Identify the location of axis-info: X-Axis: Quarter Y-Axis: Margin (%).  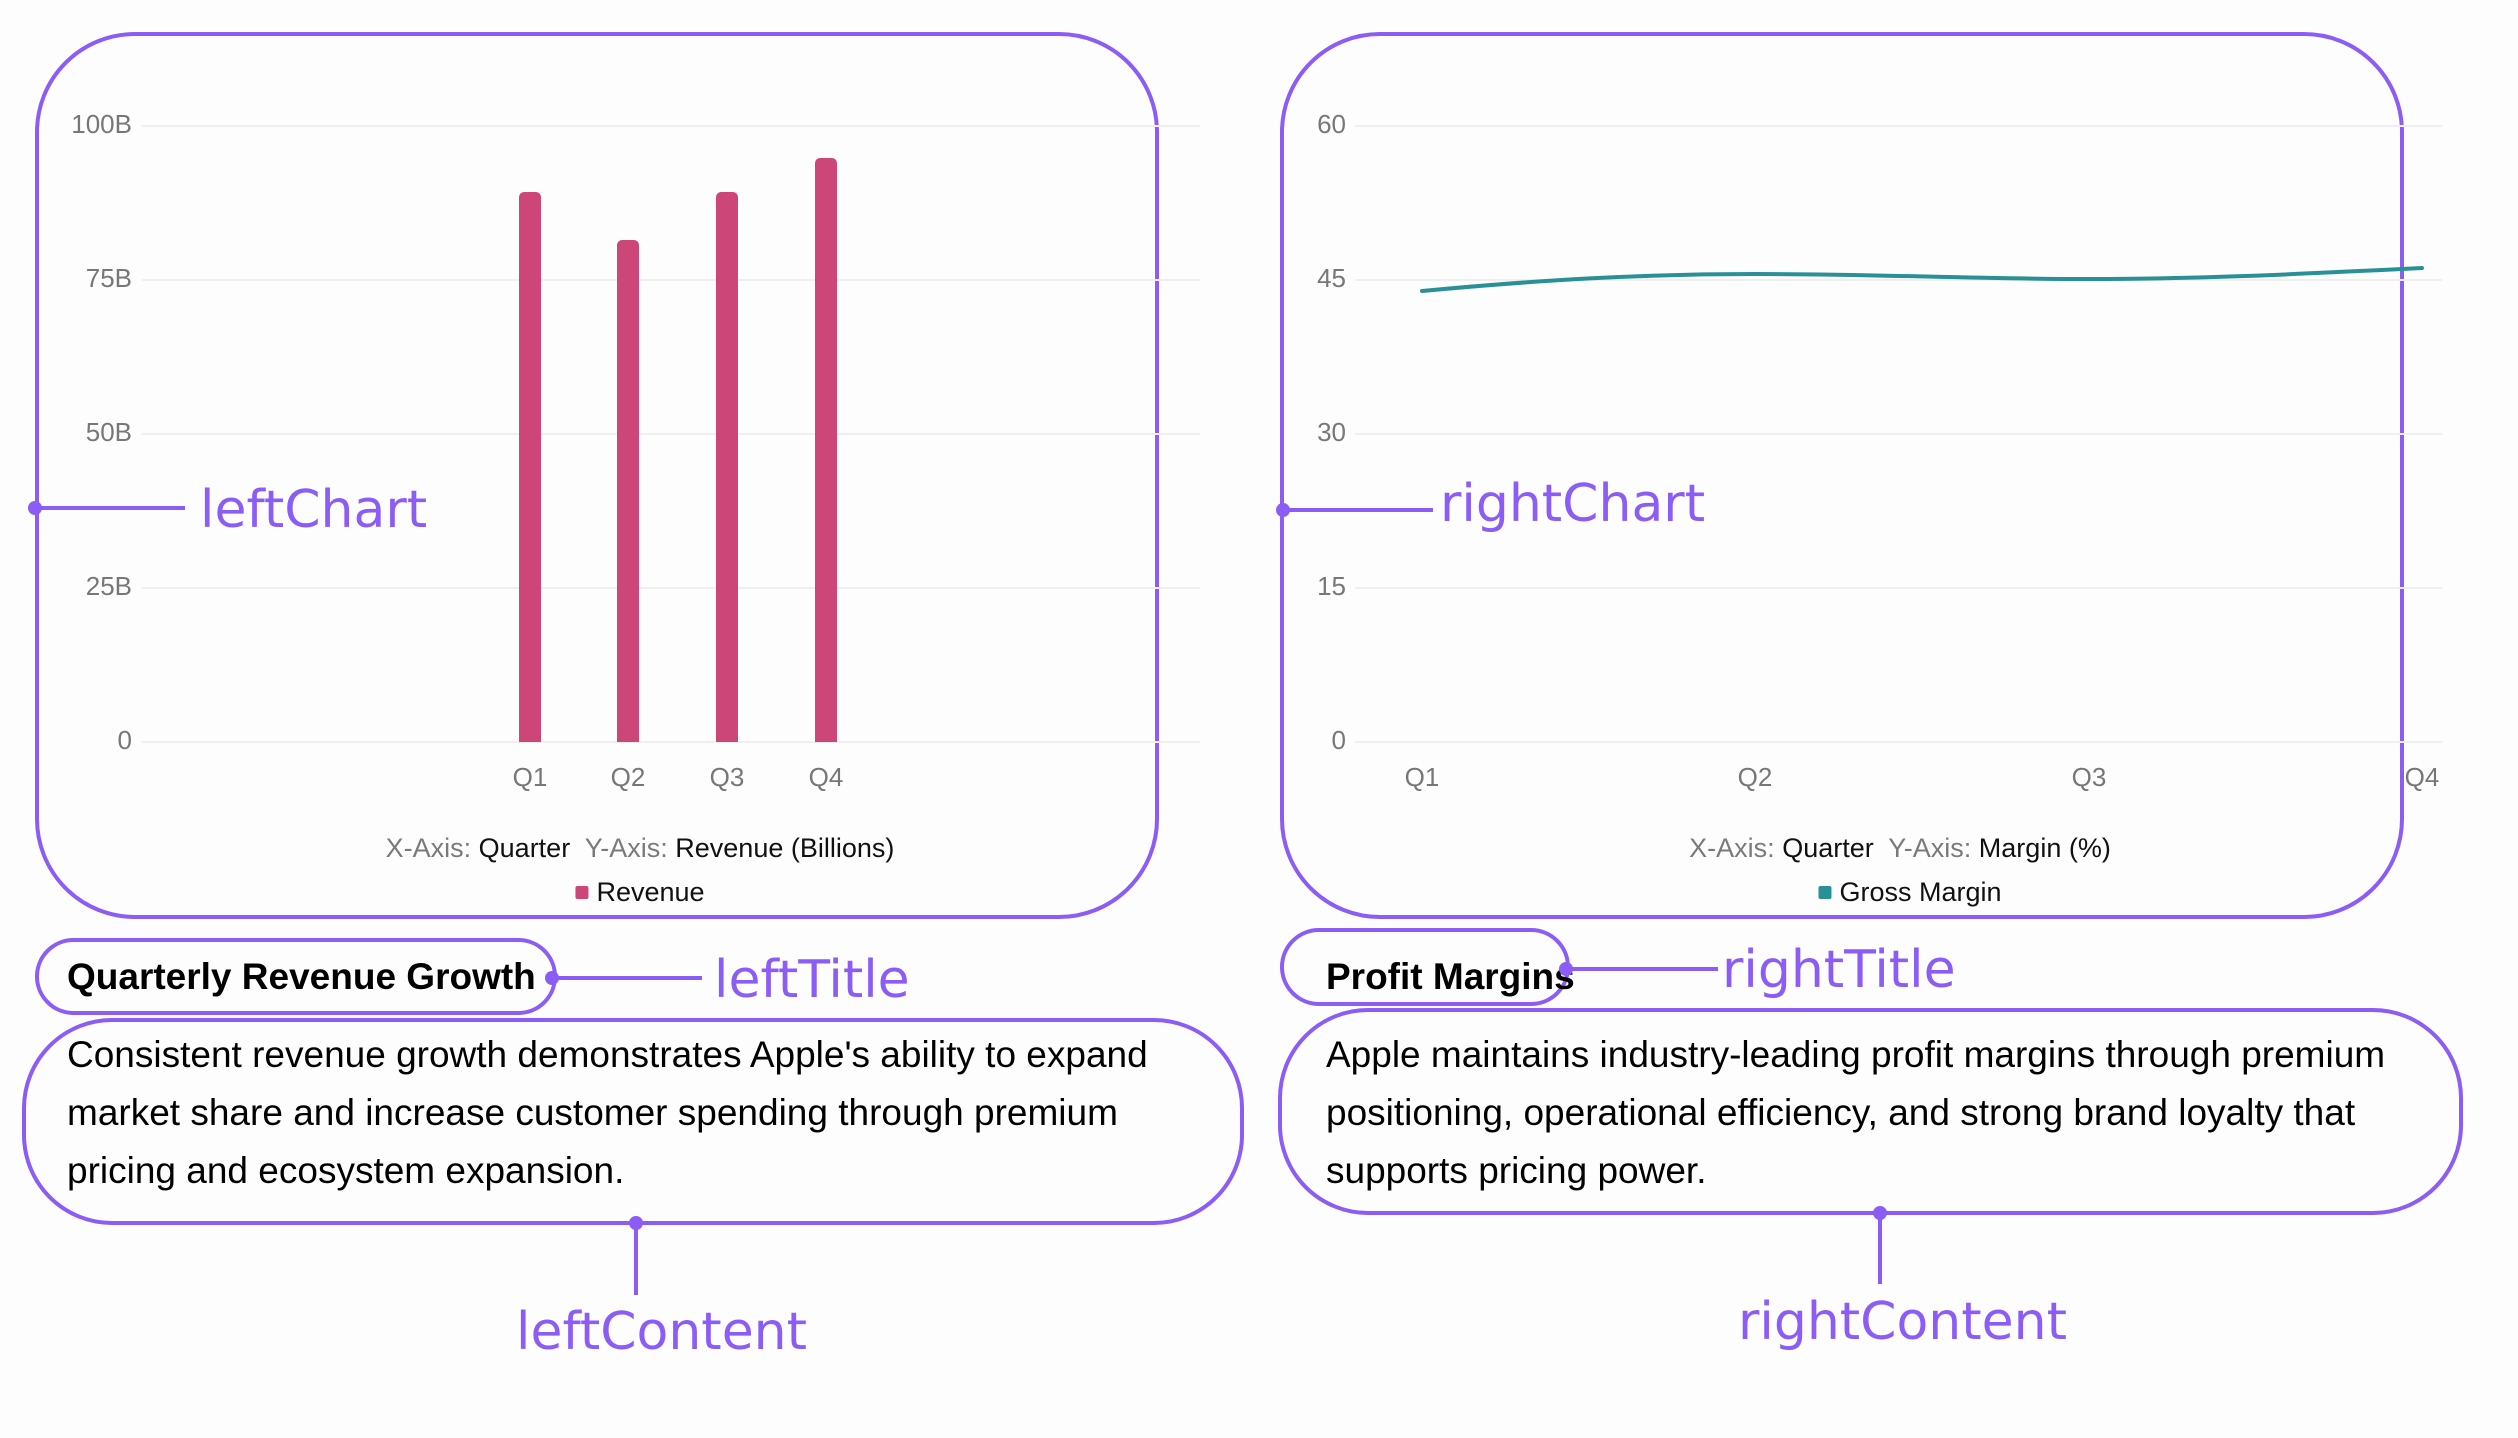
(1900, 848).